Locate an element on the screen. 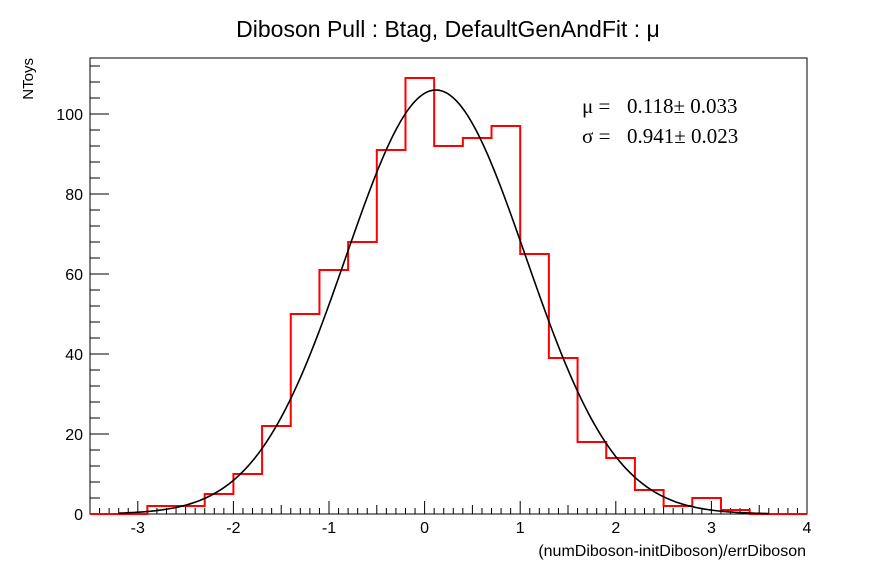 The width and height of the screenshot is (896, 572). y-tick-label: 0 is located at coordinates (78, 515).